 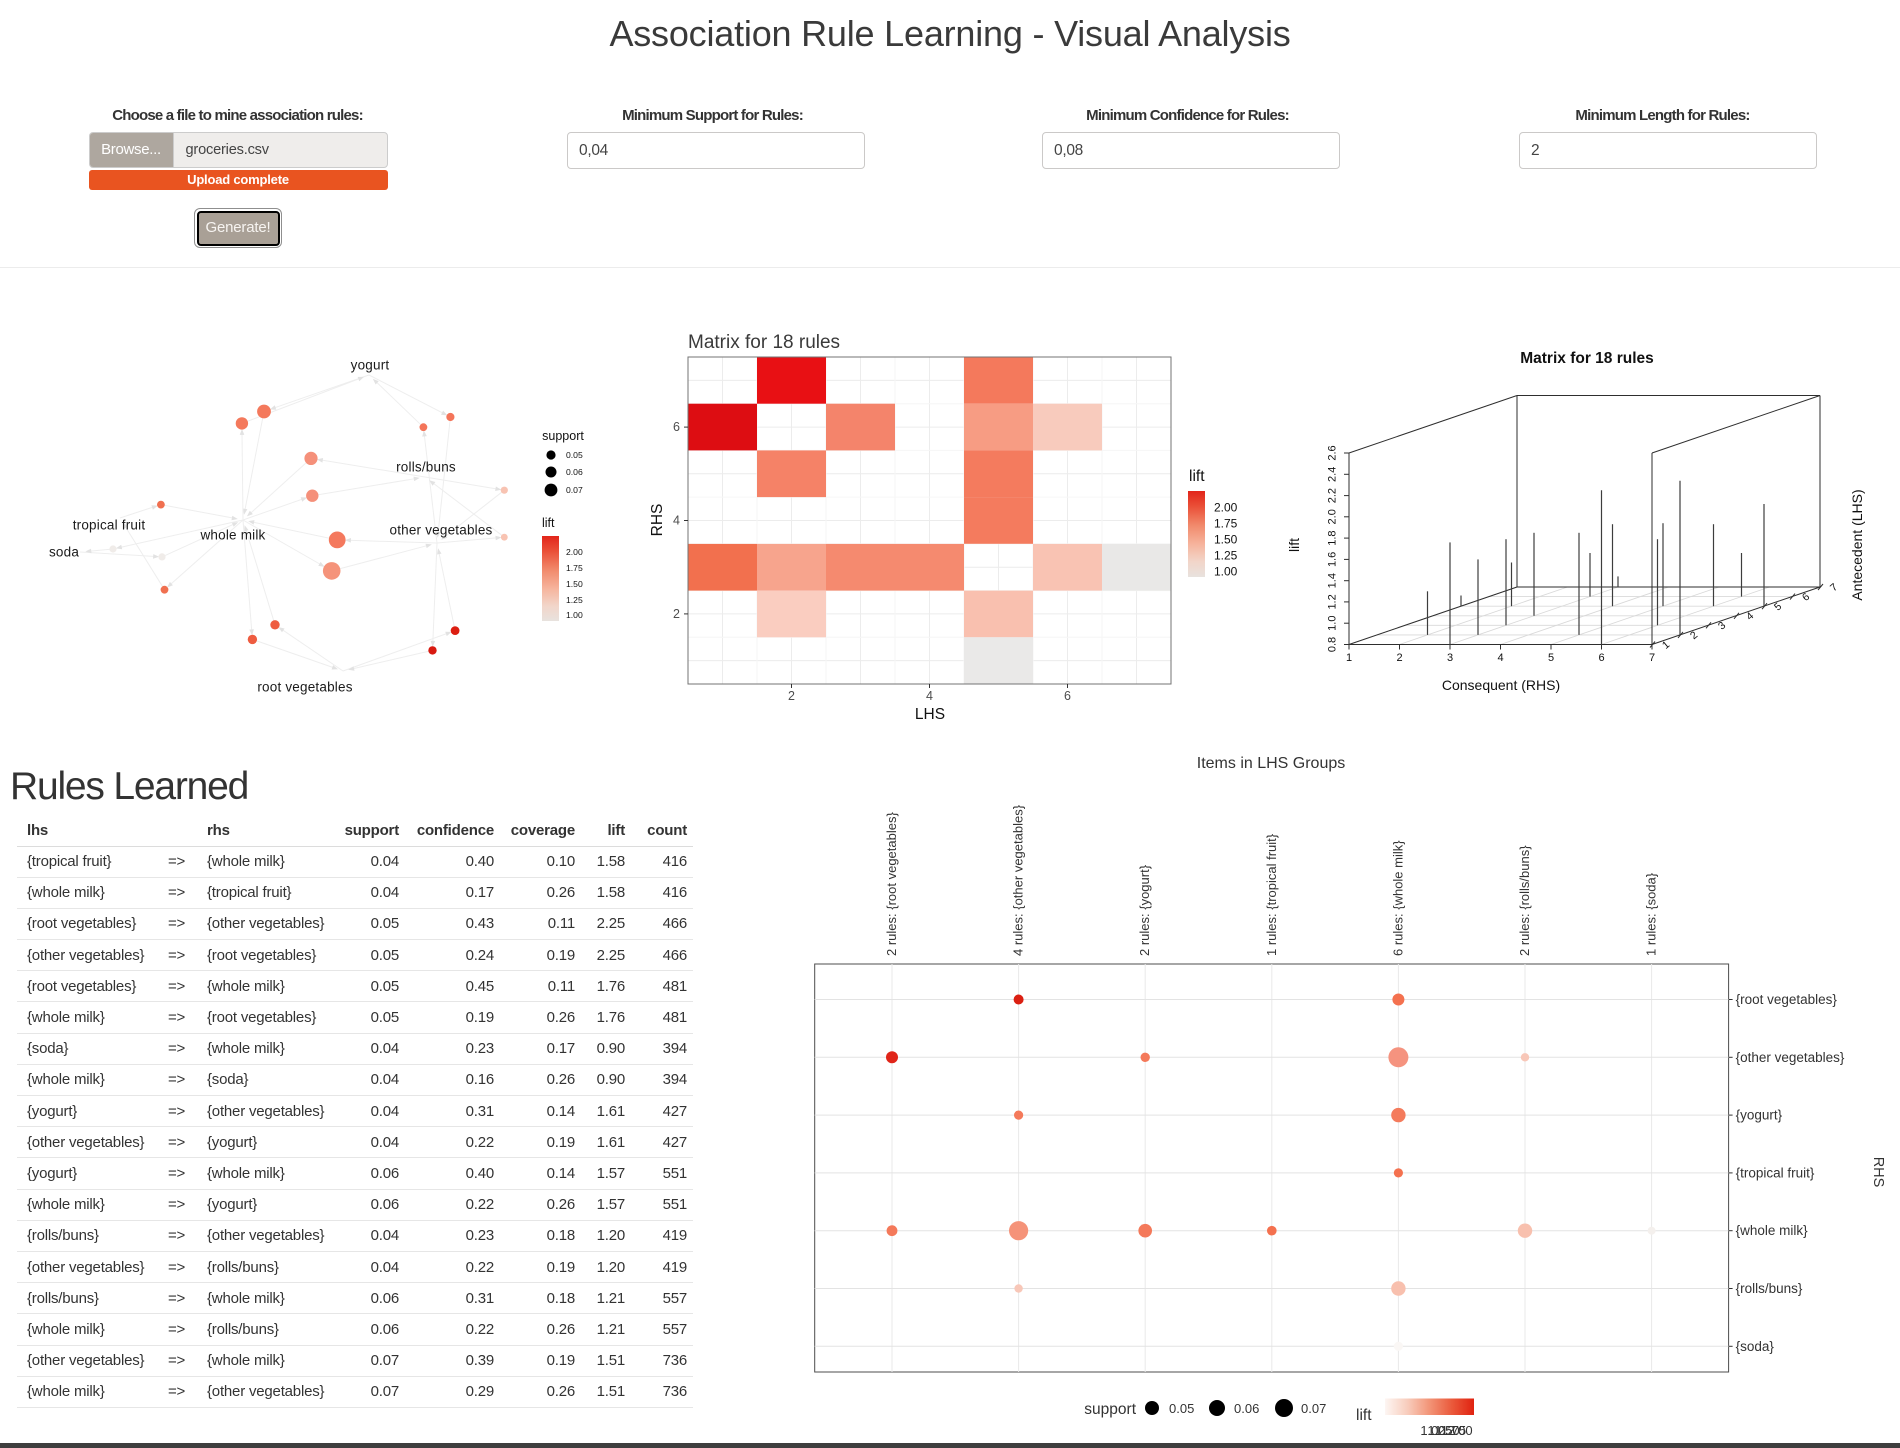 I want to click on svg-text: {soda}, so click(x=1755, y=1346).